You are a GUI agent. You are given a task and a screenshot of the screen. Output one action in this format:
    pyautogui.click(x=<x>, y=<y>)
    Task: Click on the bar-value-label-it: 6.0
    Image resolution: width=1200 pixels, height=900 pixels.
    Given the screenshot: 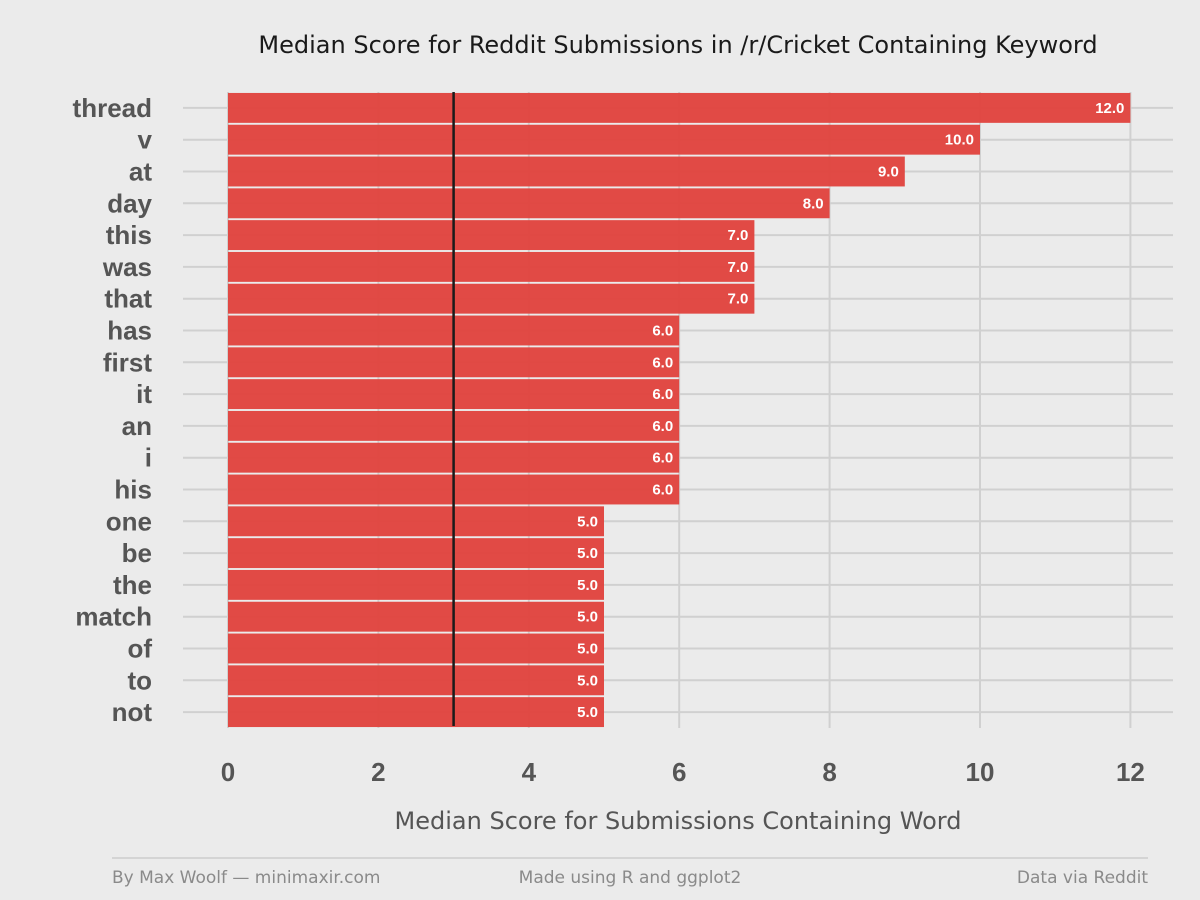 What is the action you would take?
    pyautogui.click(x=662, y=394)
    